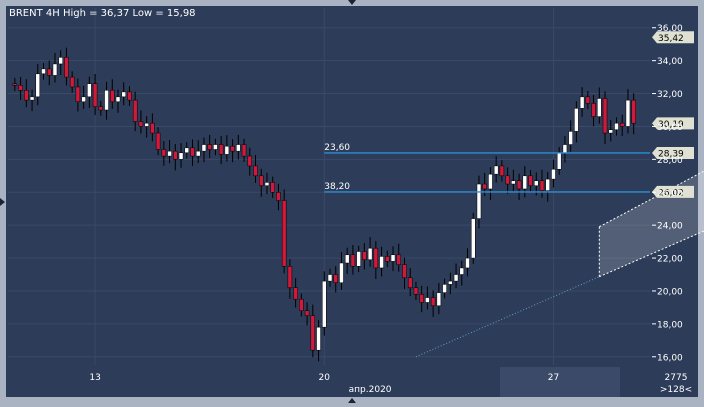  What do you see at coordinates (675, 382) in the screenshot?
I see `corner-box` at bounding box center [675, 382].